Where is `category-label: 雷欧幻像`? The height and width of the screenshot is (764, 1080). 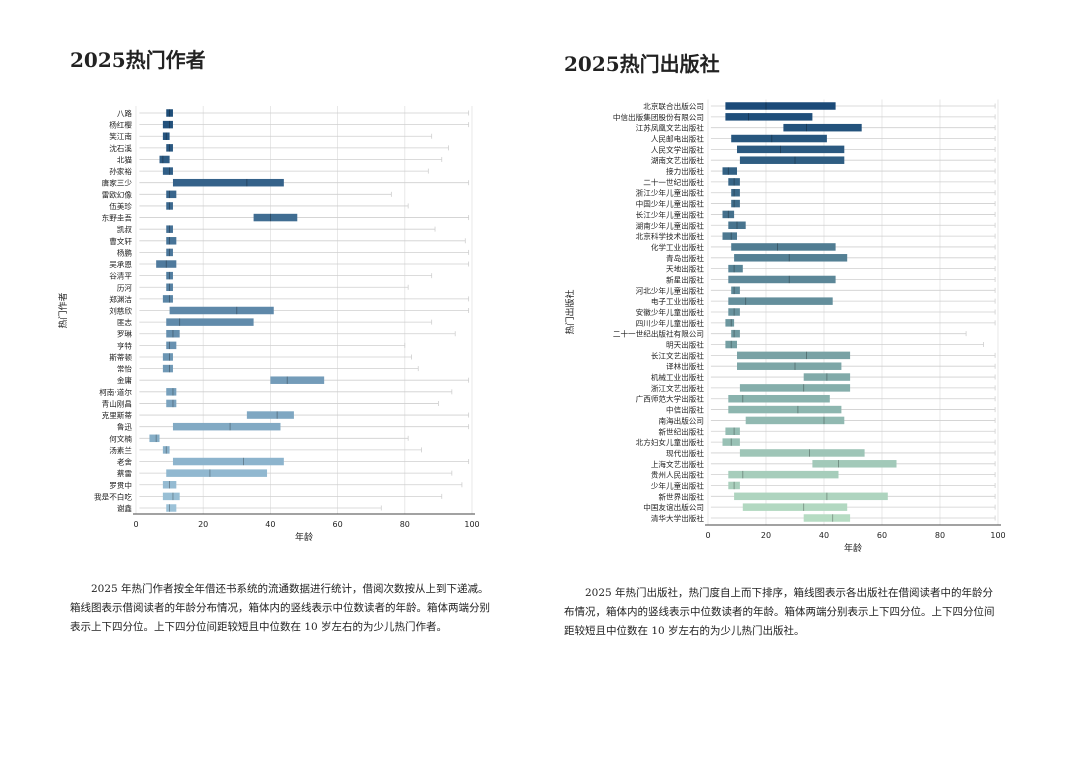
category-label: 雷欧幻像 is located at coordinates (117, 194).